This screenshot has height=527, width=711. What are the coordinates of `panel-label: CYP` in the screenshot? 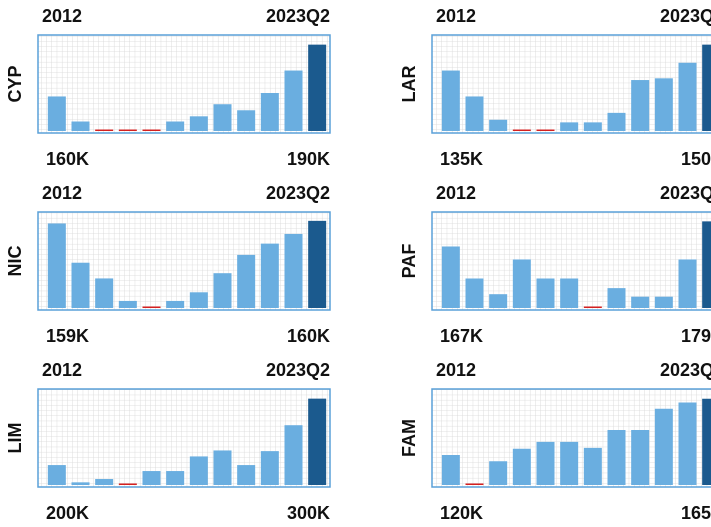 It's located at (15, 83).